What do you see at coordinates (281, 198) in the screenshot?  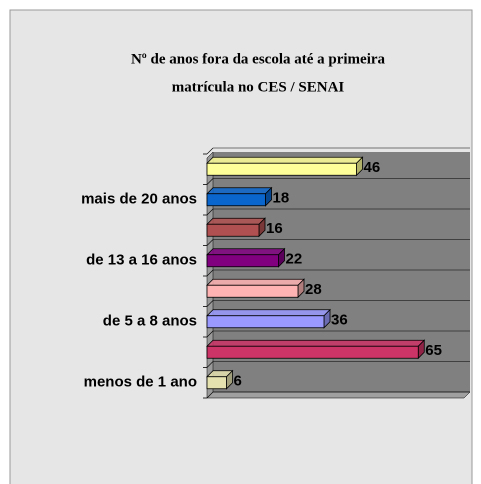 I see `data-label: 18` at bounding box center [281, 198].